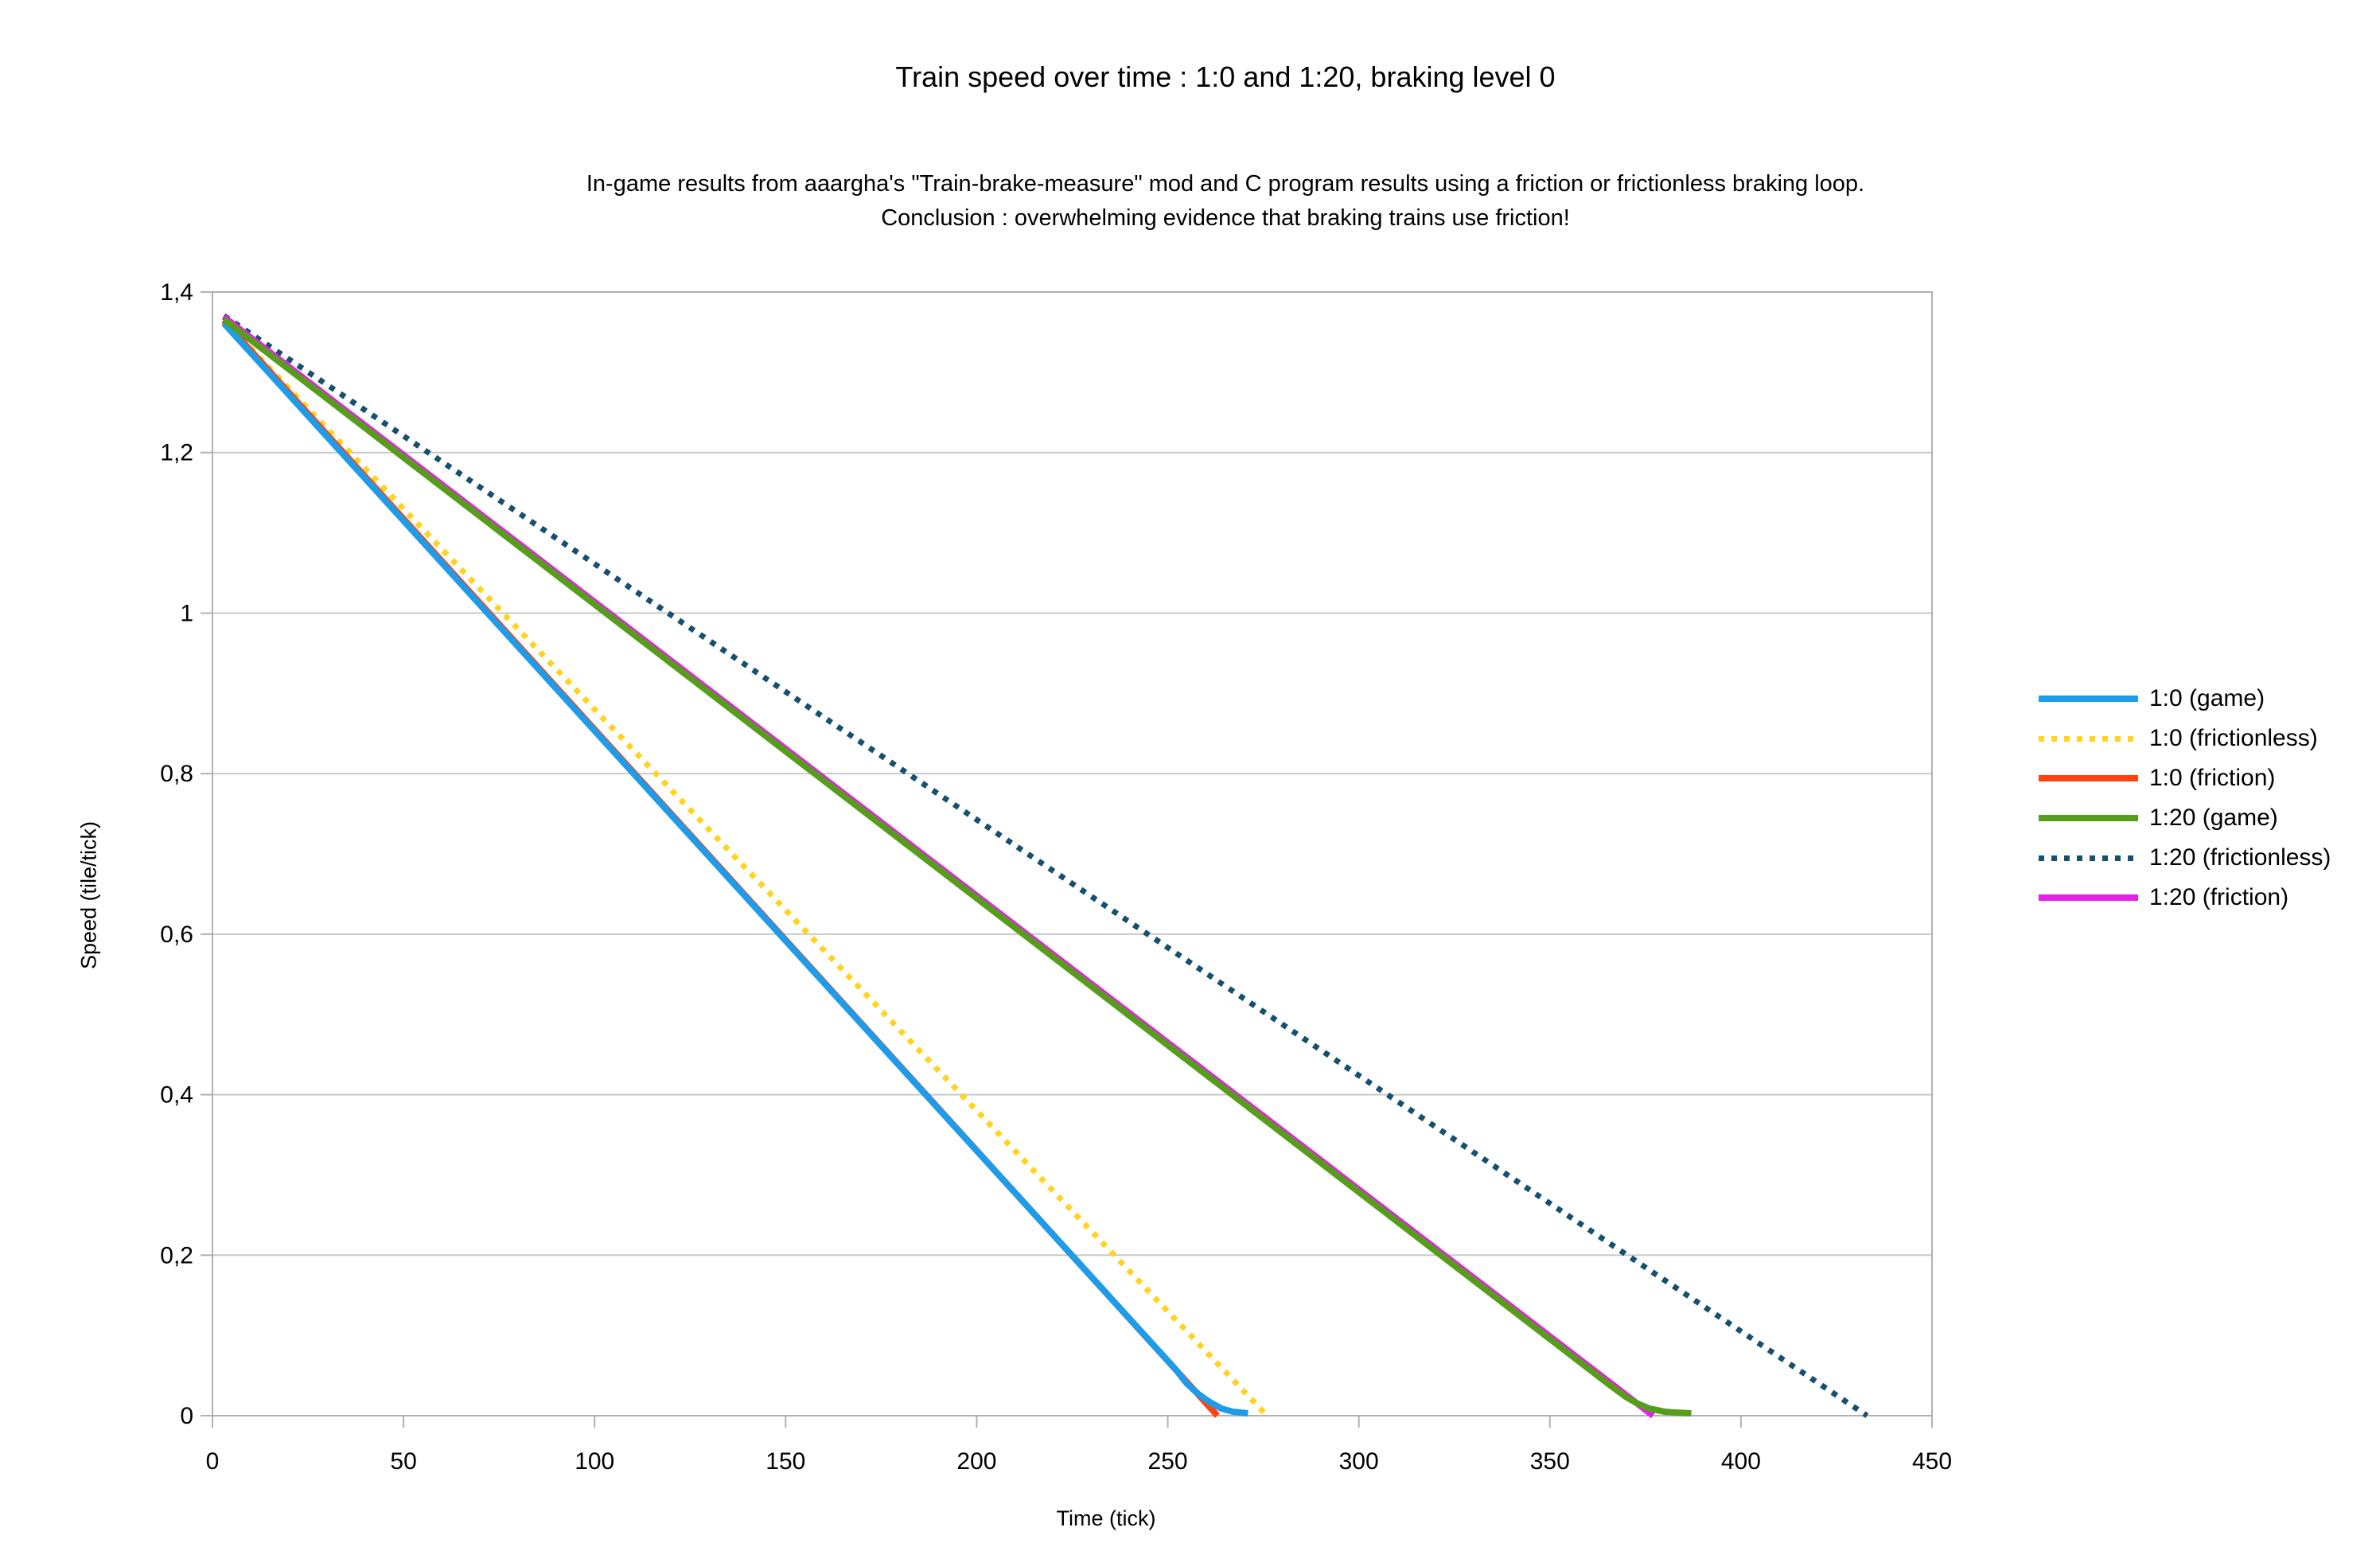 Image resolution: width=2380 pixels, height=1547 pixels. I want to click on legend-swatch-1-0-friction, so click(2088, 778).